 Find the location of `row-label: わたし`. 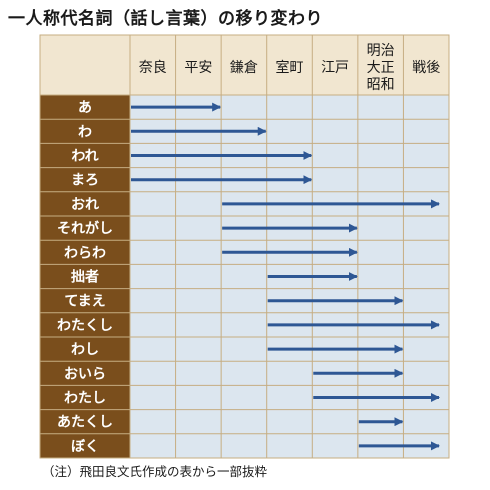

row-label: わたし is located at coordinates (85, 399).